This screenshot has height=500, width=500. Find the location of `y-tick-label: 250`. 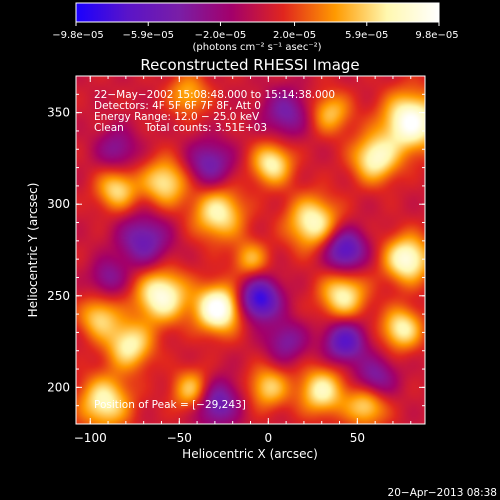

y-tick-label: 250 is located at coordinates (58, 296).